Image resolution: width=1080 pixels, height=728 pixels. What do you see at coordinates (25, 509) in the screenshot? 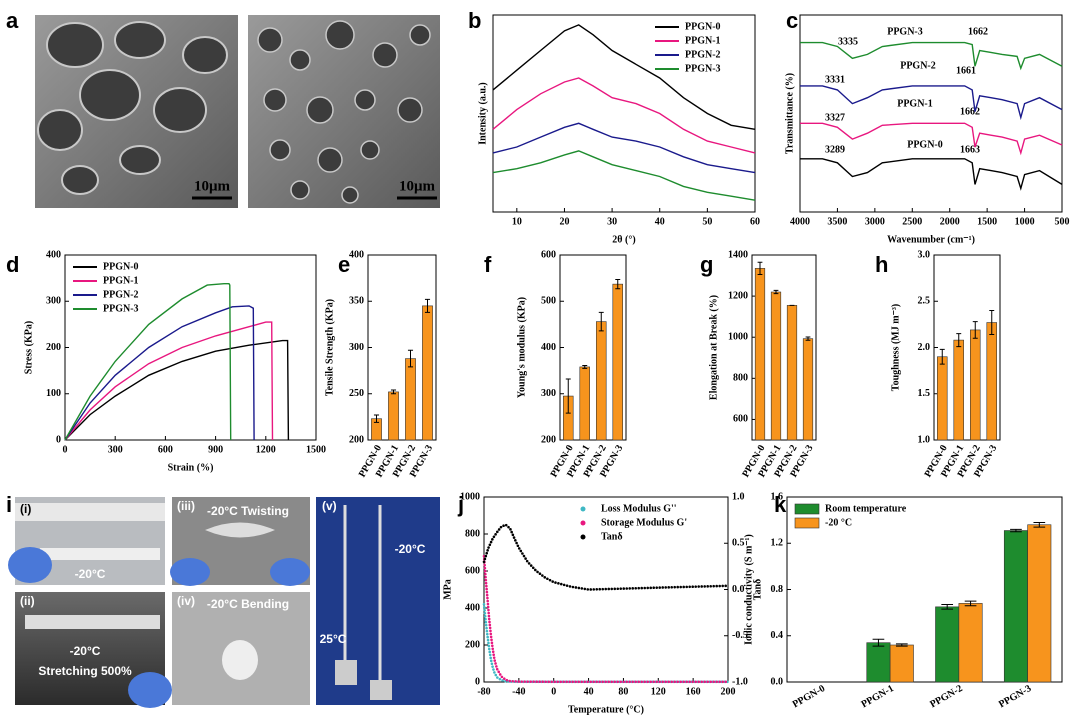
I see `photo-tag: (i)` at bounding box center [25, 509].